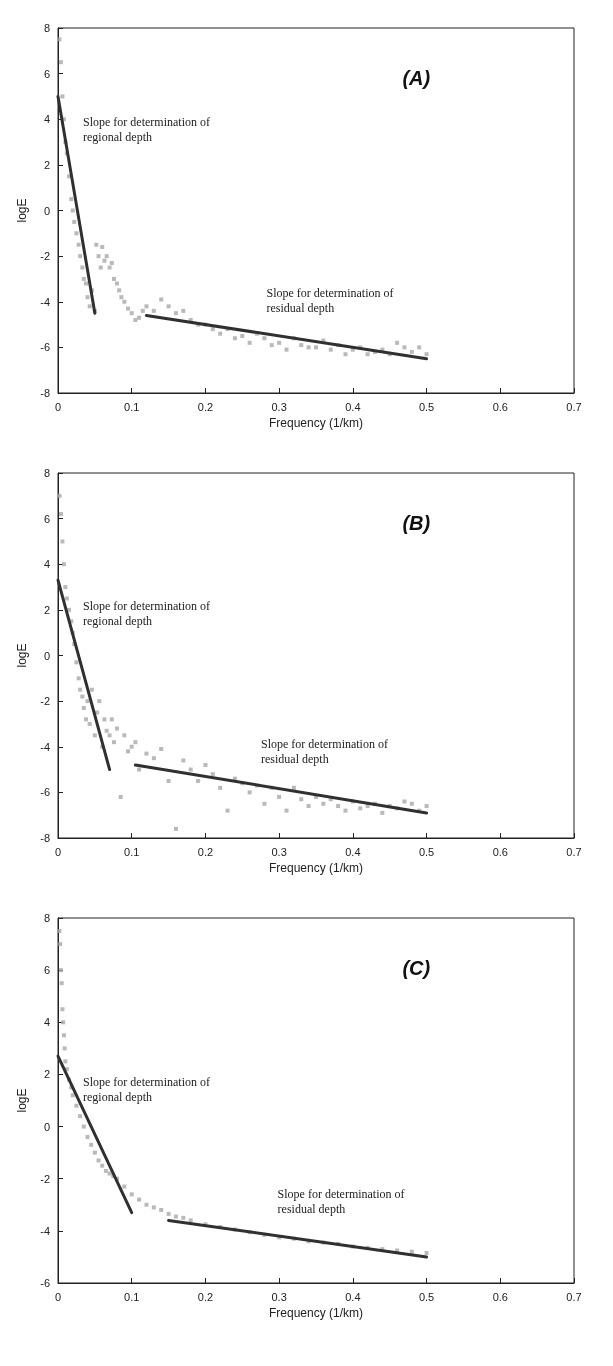  I want to click on text: (A), so click(416, 78).